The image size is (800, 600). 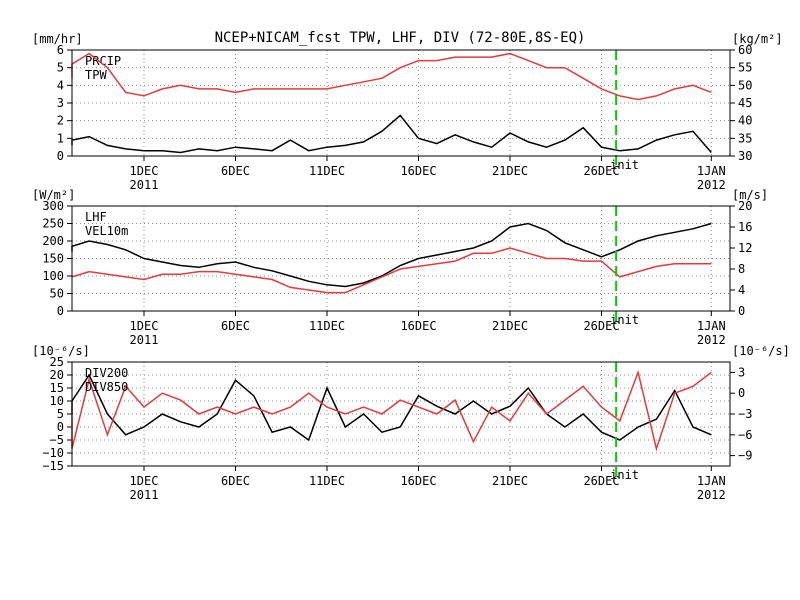 What do you see at coordinates (745, 248) in the screenshot?
I see `right-tick-label: 12` at bounding box center [745, 248].